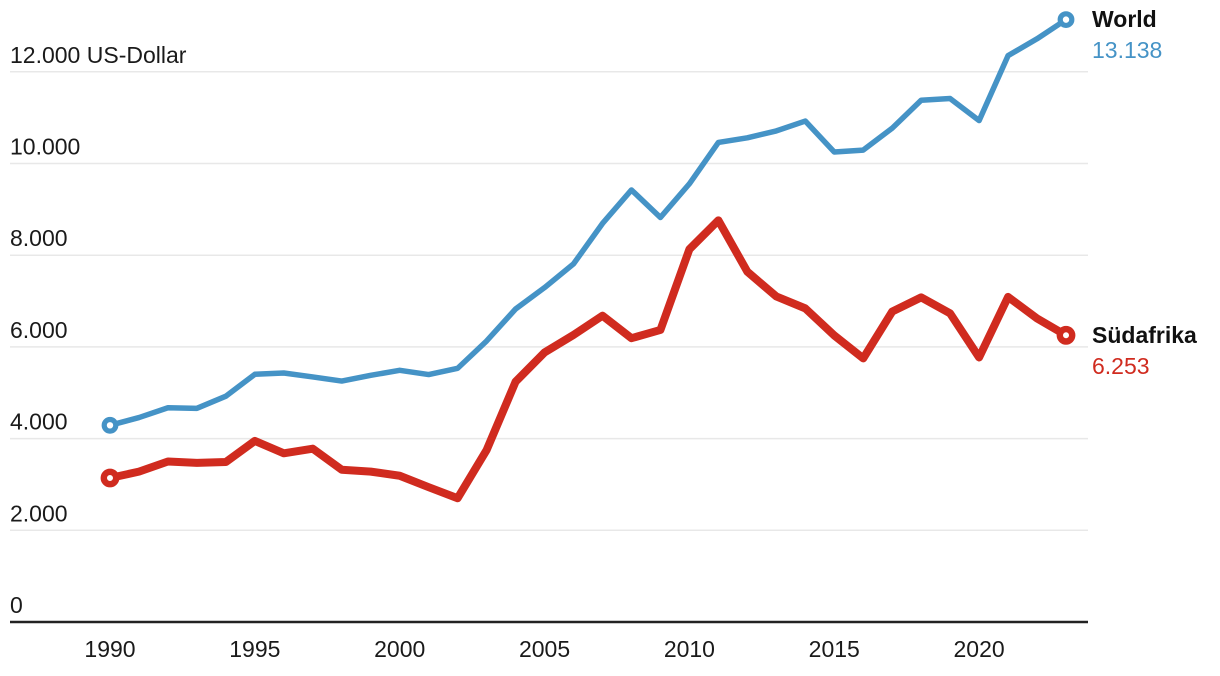  I want to click on x-tick-label: 1990, so click(109, 649).